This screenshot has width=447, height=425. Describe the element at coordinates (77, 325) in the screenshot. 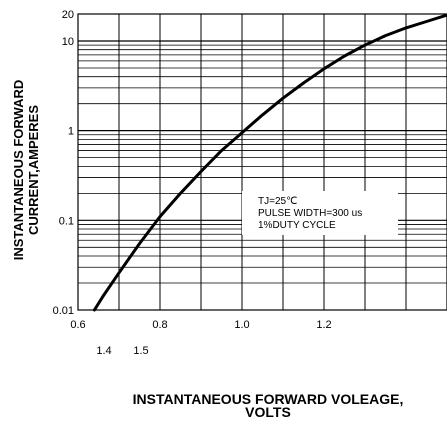

I see `x-tick-label: 0.6` at that location.